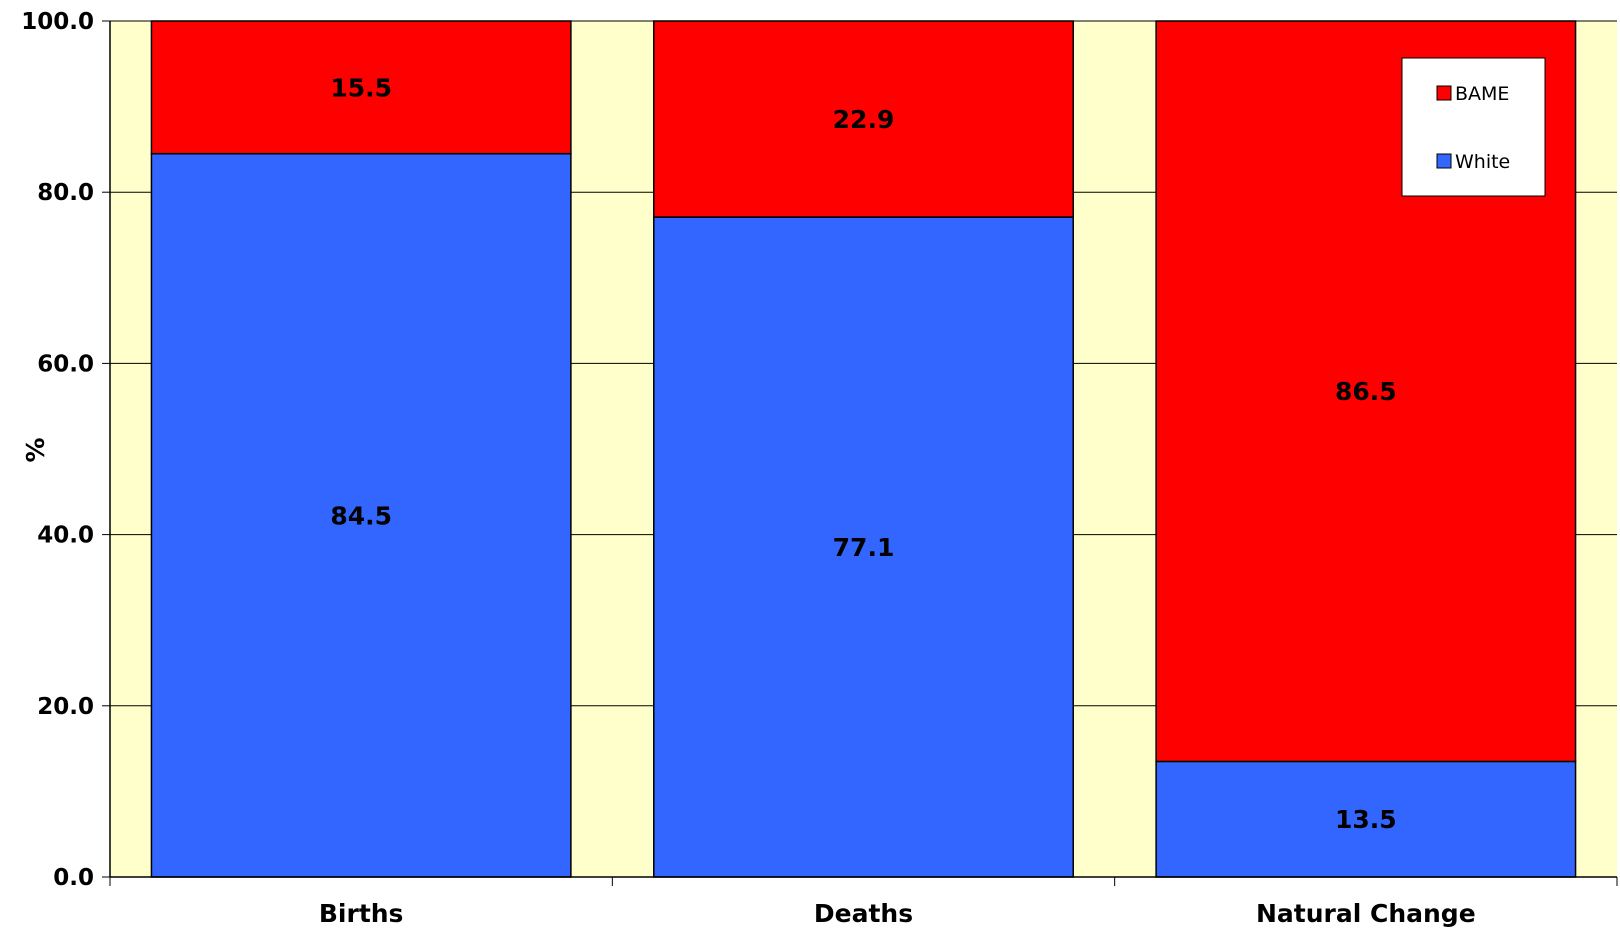 The height and width of the screenshot is (937, 1620). I want to click on legend: BAME White, so click(1473, 127).